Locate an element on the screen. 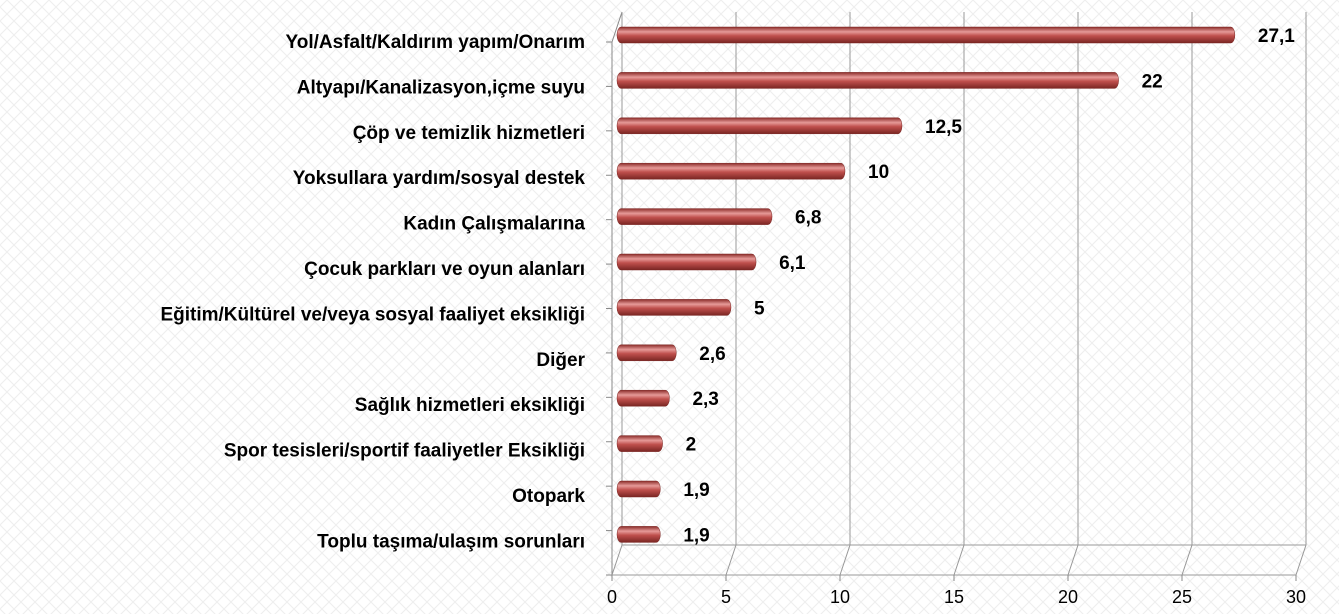  x-tick-label: 20 is located at coordinates (1068, 597).